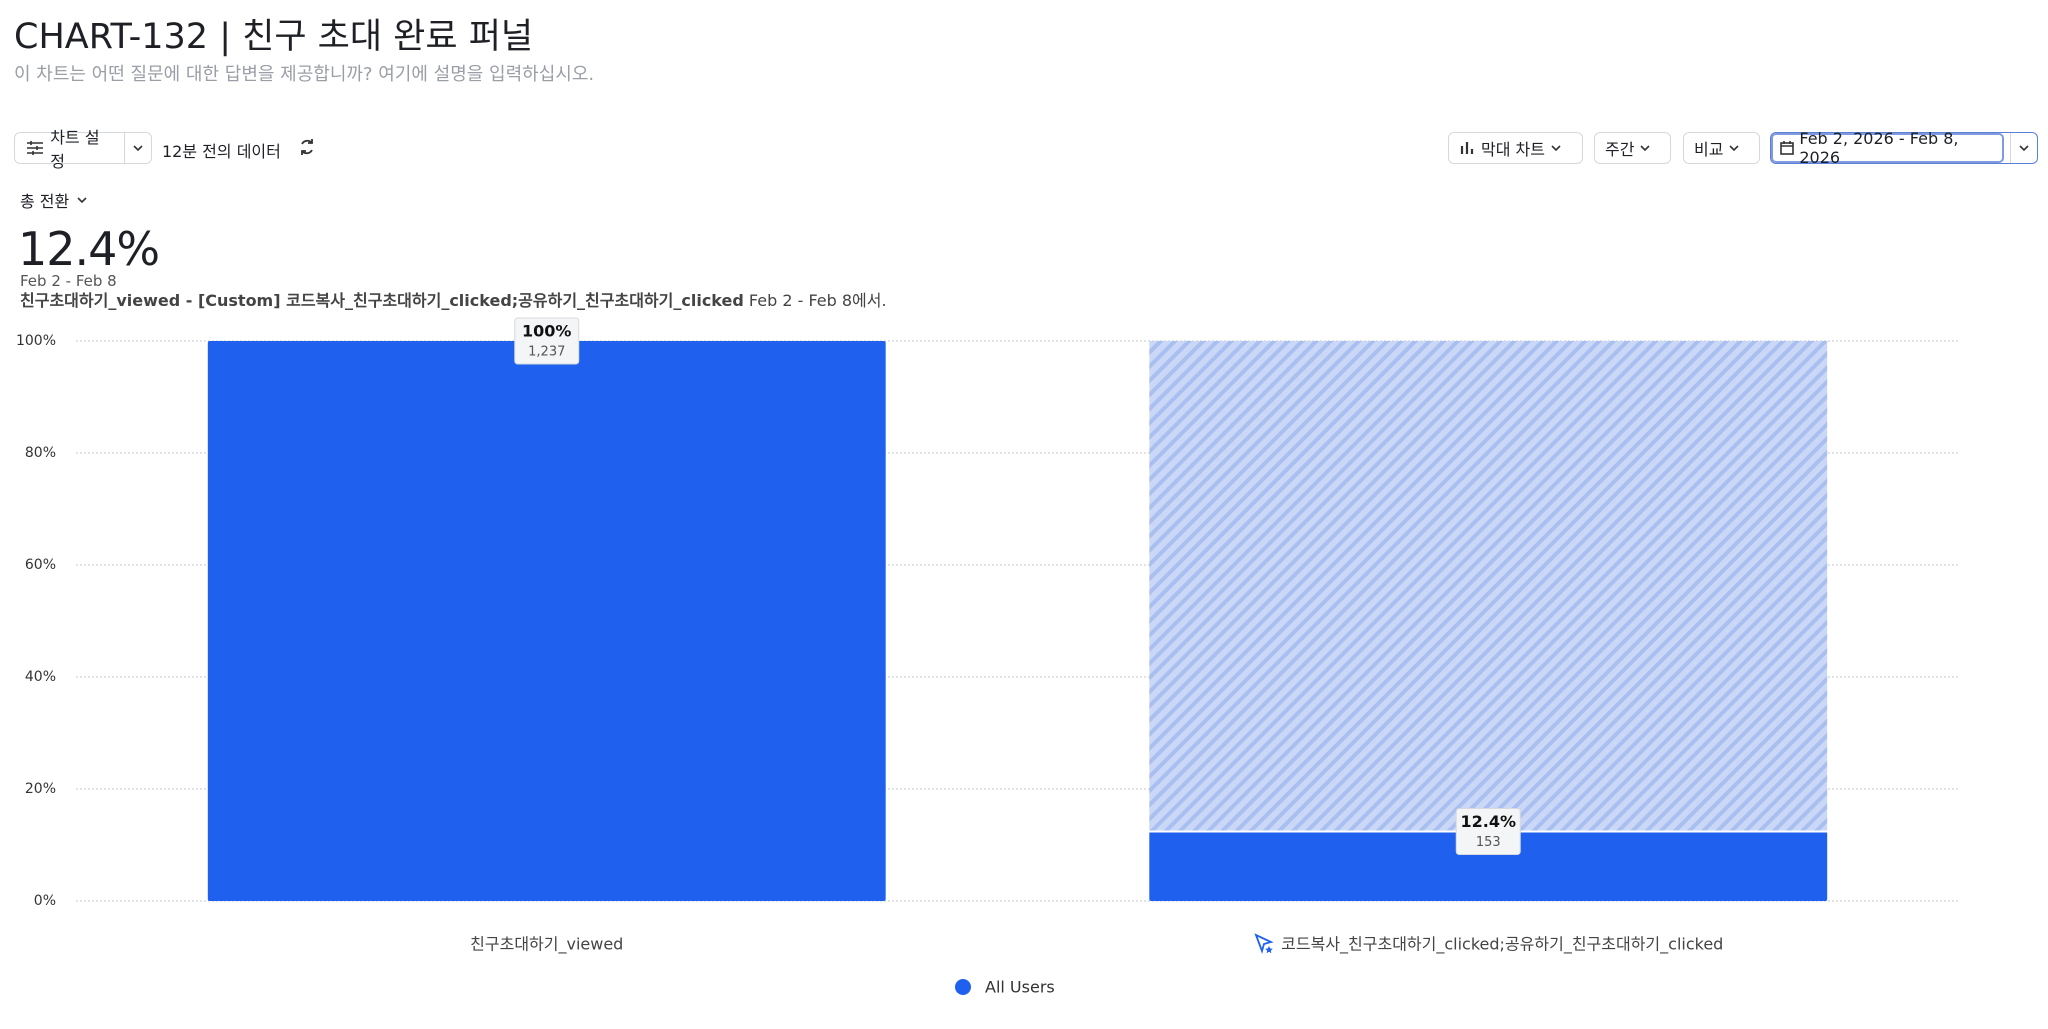 This screenshot has width=2048, height=1029. I want to click on chart-type-button: 막대 차트, so click(1515, 148).